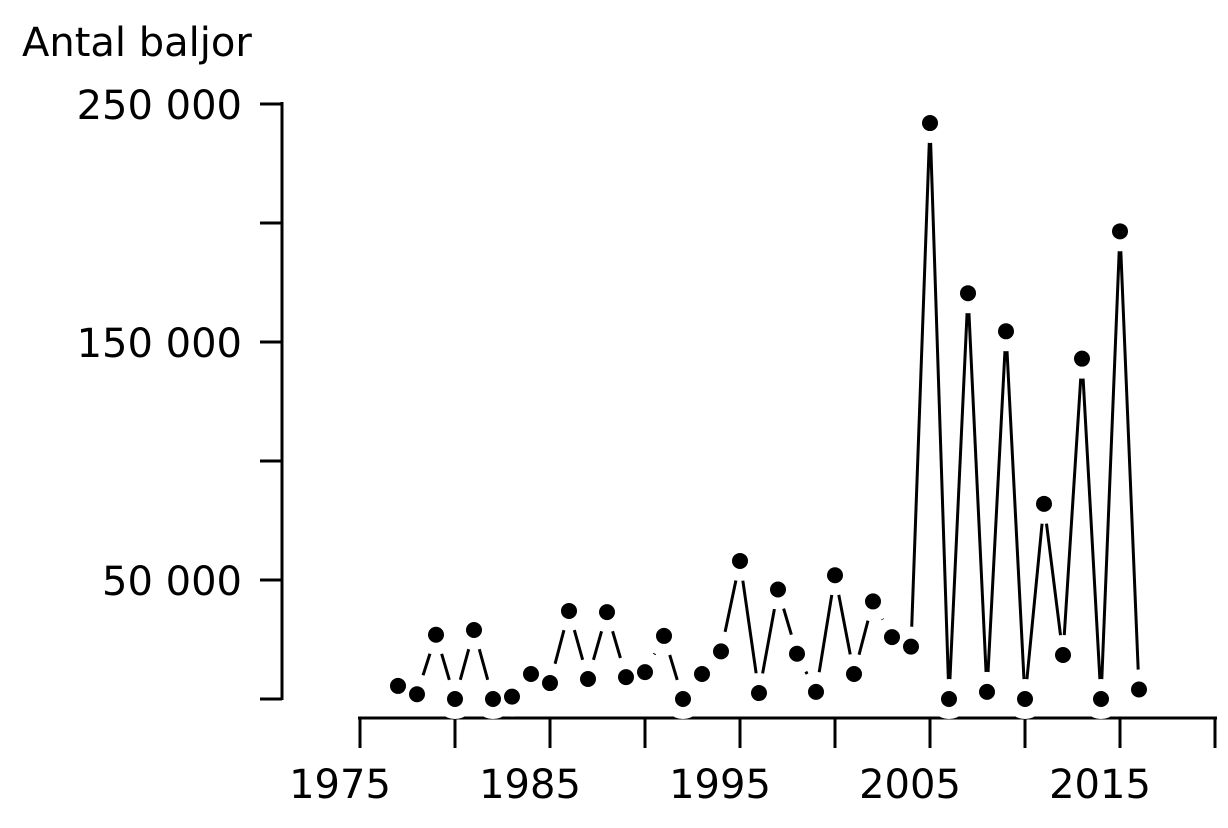 The image size is (1228, 828). I want to click on x-tick-label: 2005, so click(910, 785).